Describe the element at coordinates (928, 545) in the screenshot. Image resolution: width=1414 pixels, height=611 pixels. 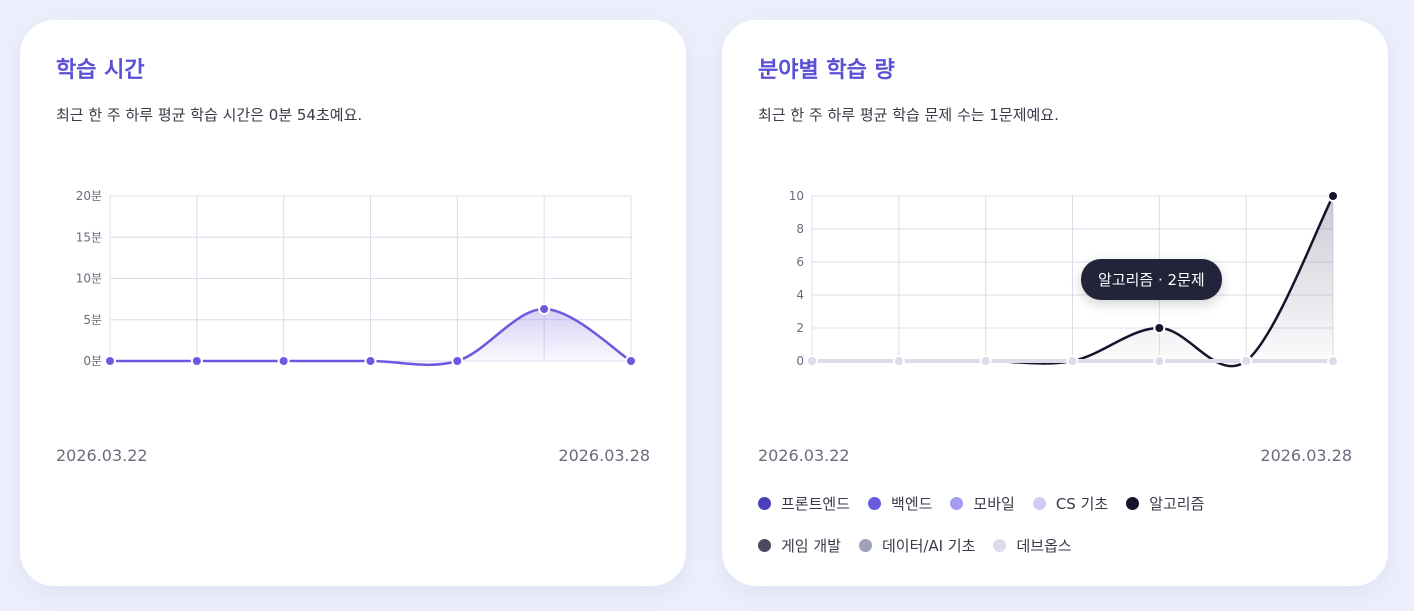
I see `legend-label: 데이터/AI 기초` at that location.